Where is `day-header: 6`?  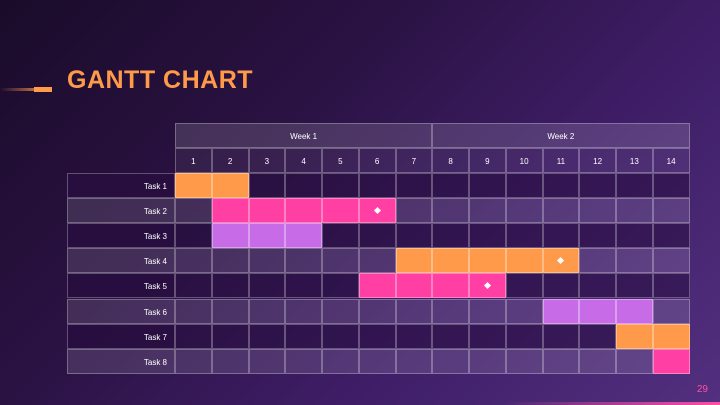
day-header: 6 is located at coordinates (377, 160).